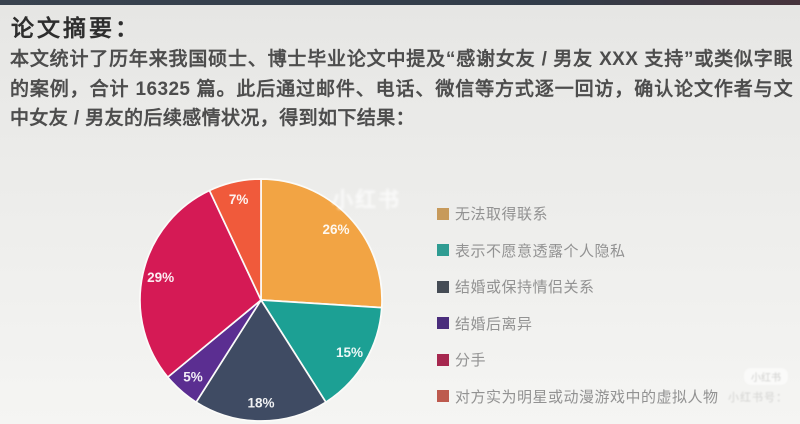 The image size is (800, 424). I want to click on pie-slice-value-label: 15%, so click(349, 352).